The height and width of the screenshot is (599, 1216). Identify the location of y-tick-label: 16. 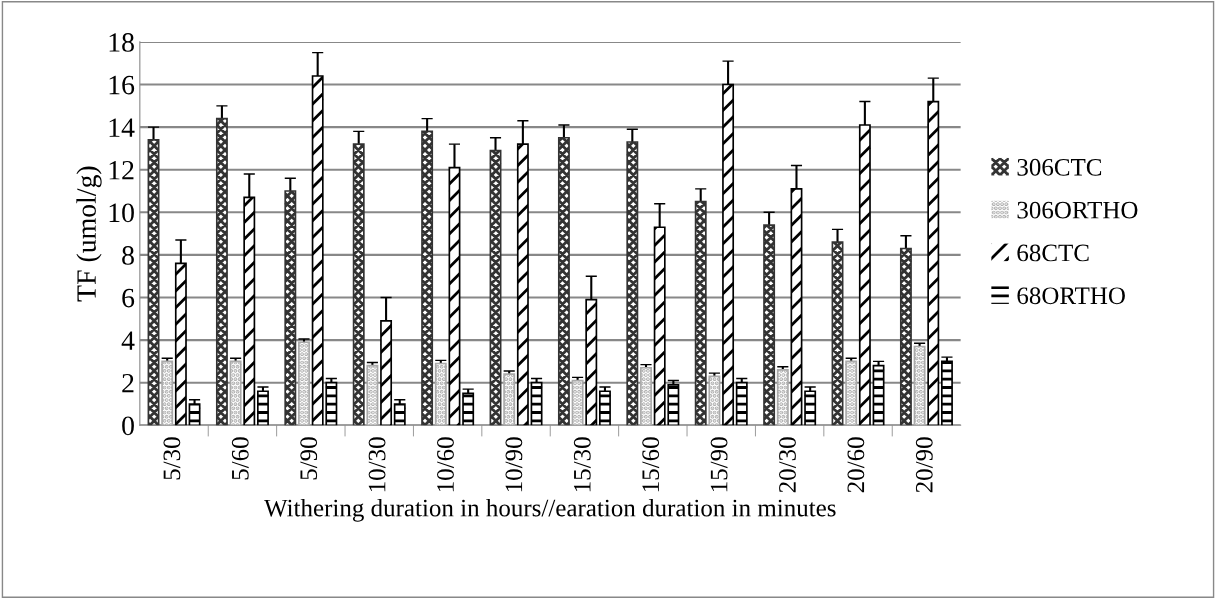
(122, 85).